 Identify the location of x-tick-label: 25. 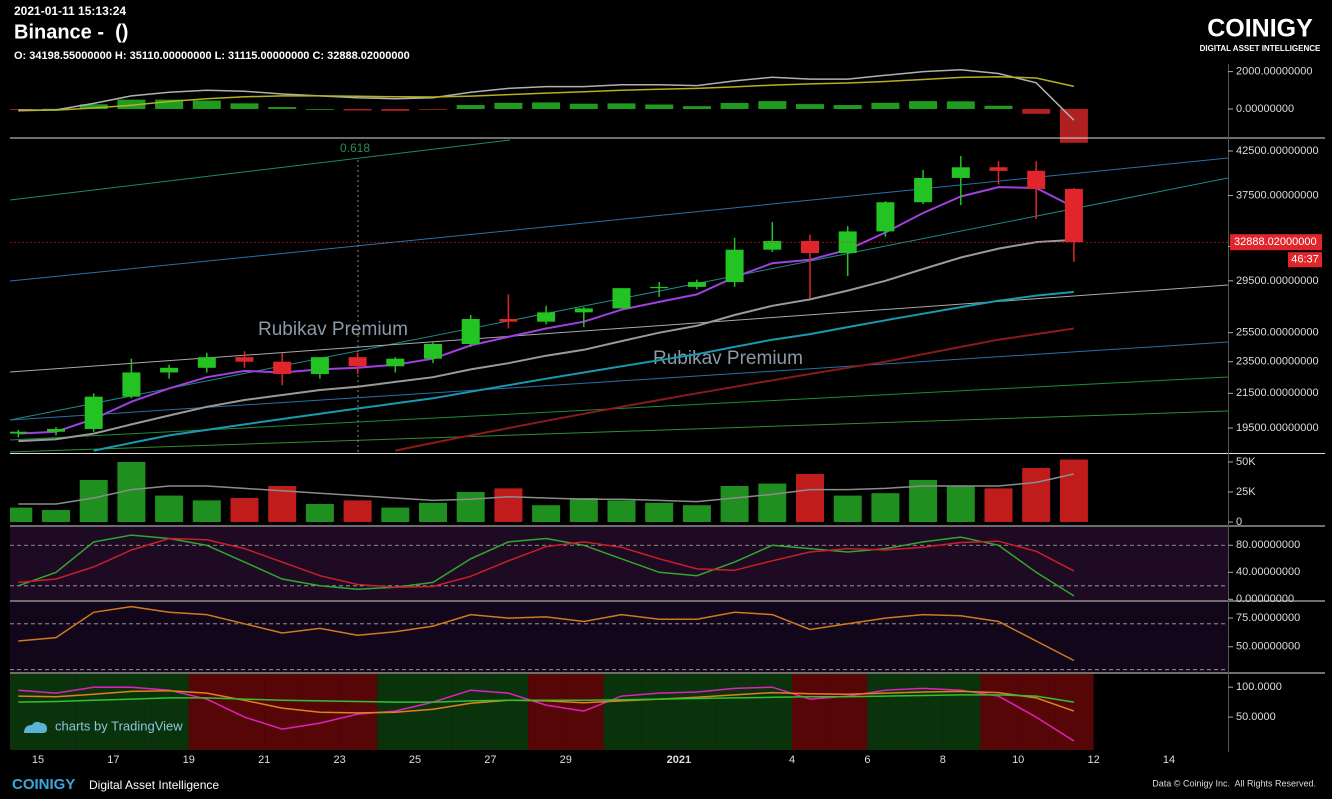
(415, 760).